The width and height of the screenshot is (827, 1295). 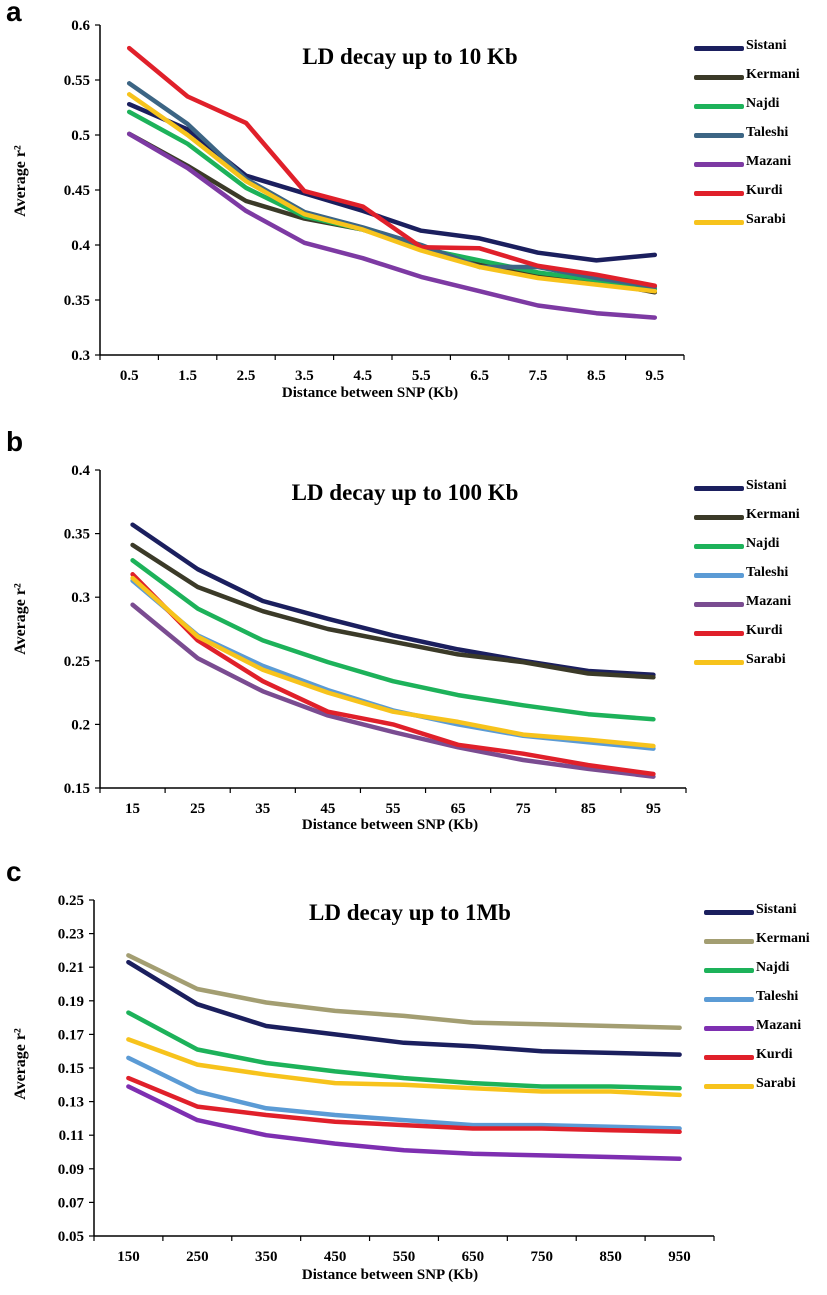 I want to click on series-line-kurdi, so click(x=393, y=674).